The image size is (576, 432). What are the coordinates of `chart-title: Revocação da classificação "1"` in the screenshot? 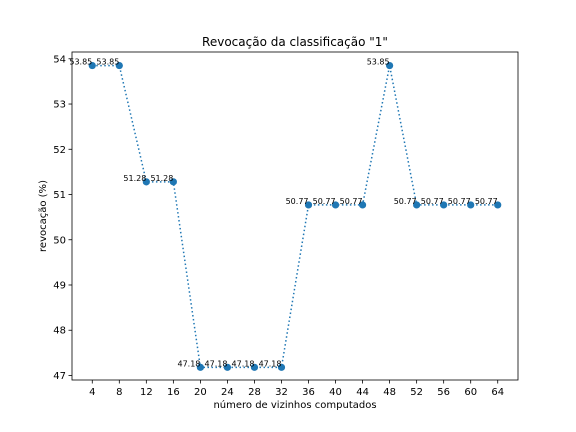 It's located at (295, 42).